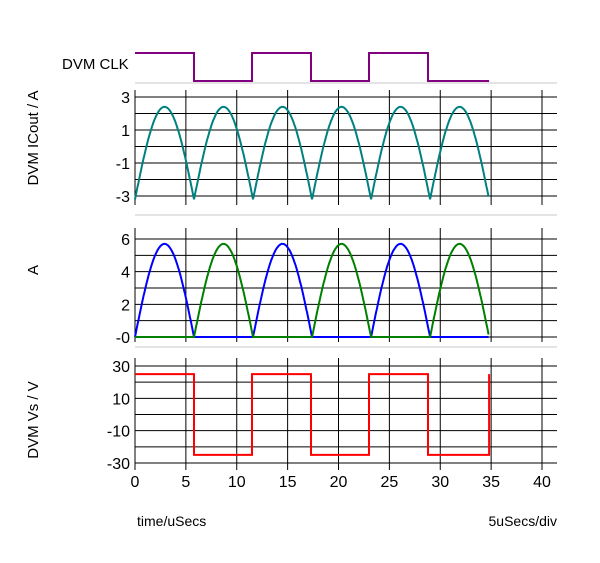 The image size is (600, 563). What do you see at coordinates (312, 152) in the screenshot?
I see `icout-series-line` at bounding box center [312, 152].